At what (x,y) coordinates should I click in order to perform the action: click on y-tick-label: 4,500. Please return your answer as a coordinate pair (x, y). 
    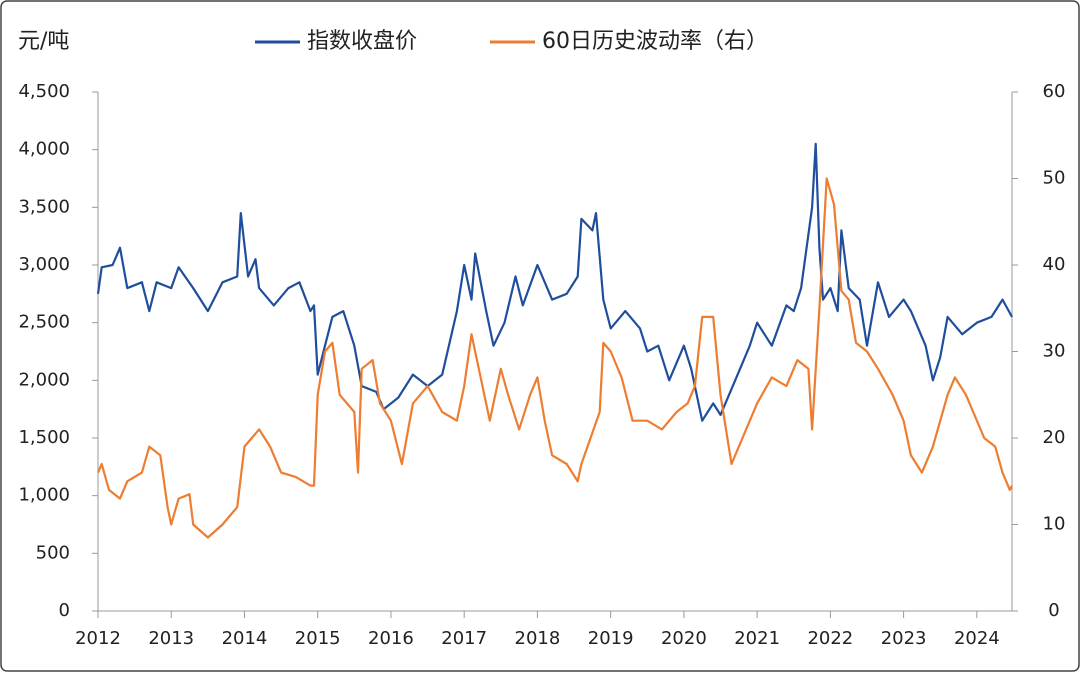
    Looking at the image, I should click on (44, 91).